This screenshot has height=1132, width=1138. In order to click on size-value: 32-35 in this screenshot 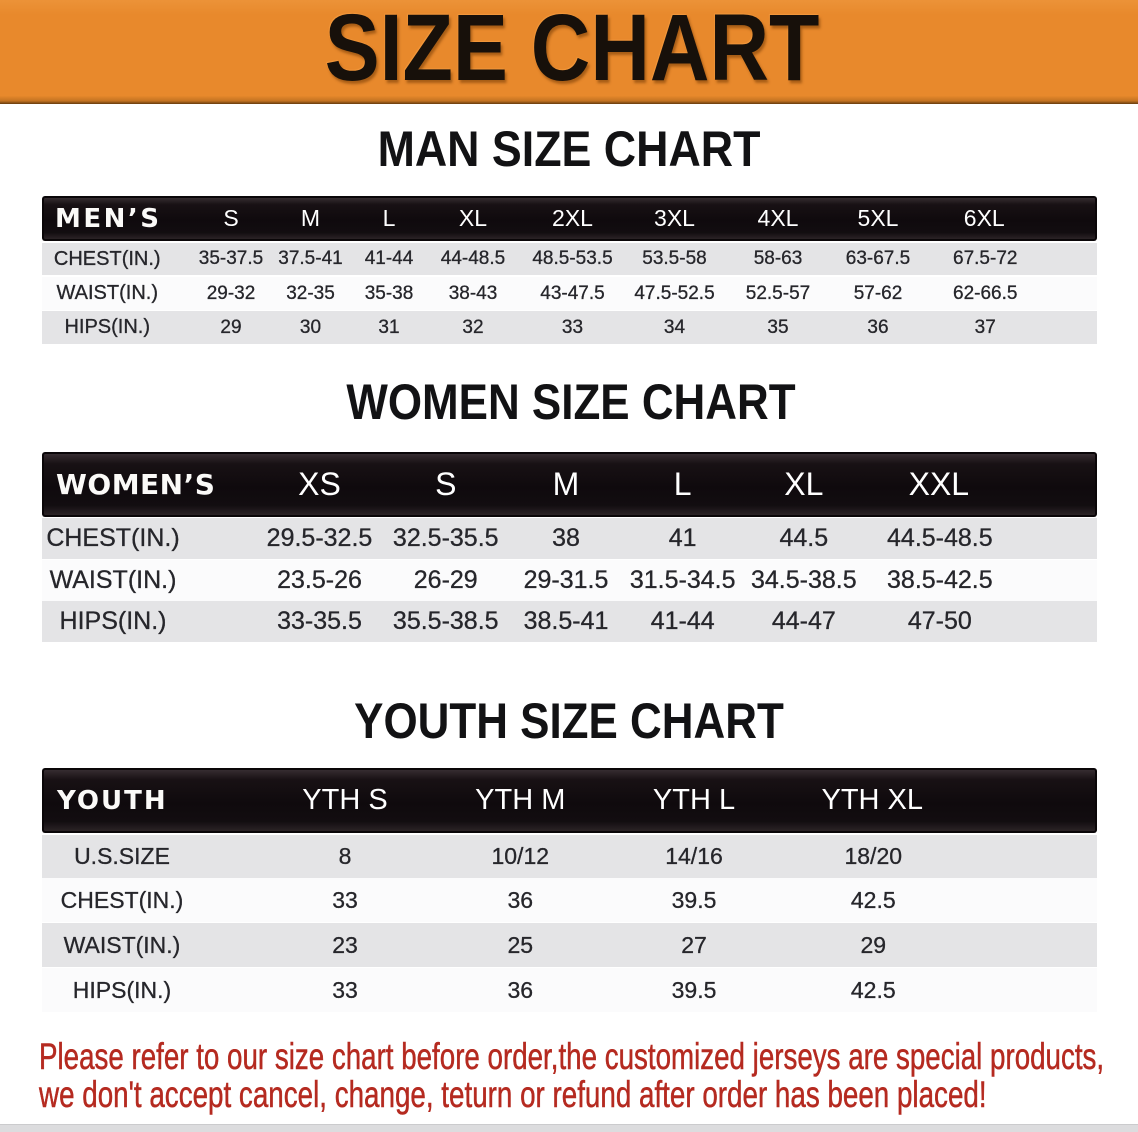, I will do `click(310, 292)`.